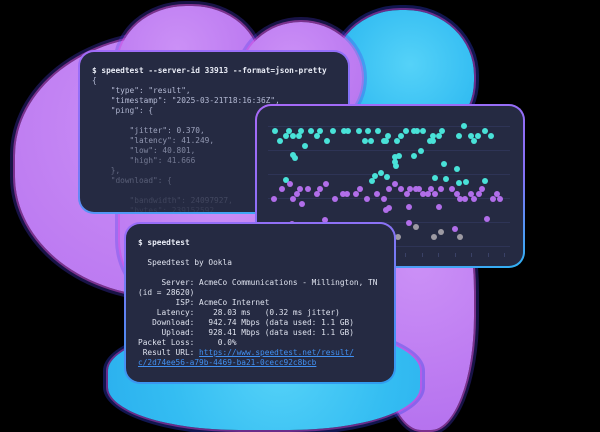  I want to click on result-url-link-line2: c/2d74ee56-a79b-4469-ba21-0cecc92c8bcb, so click(227, 362).